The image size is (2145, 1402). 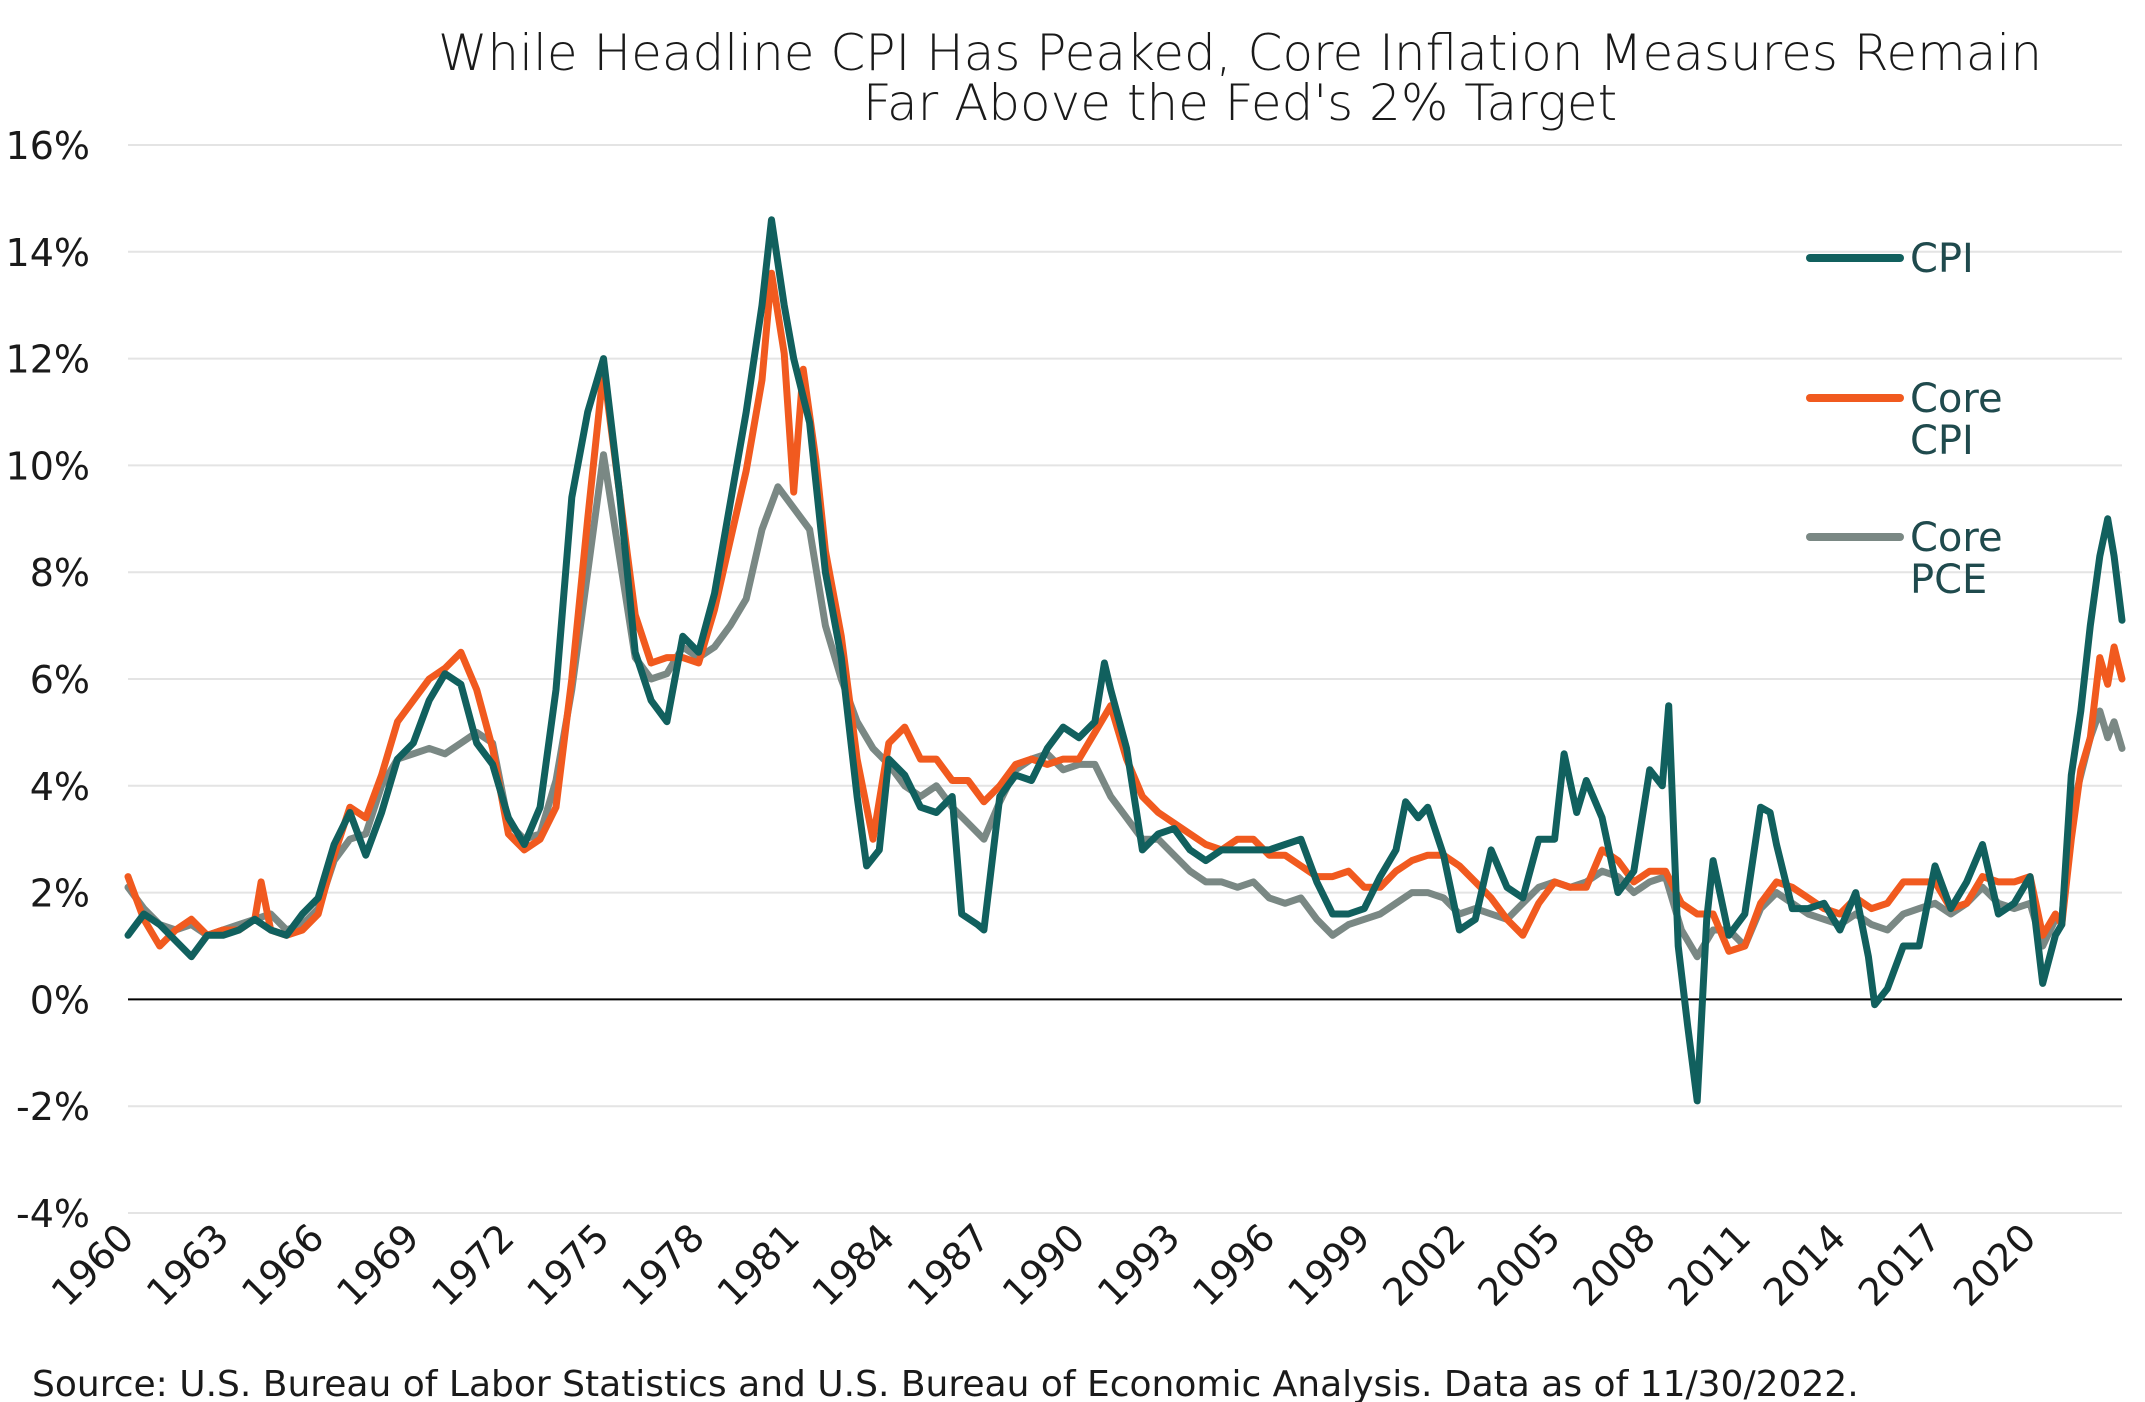 What do you see at coordinates (473, 1265) in the screenshot?
I see `x-tick-label: 1972` at bounding box center [473, 1265].